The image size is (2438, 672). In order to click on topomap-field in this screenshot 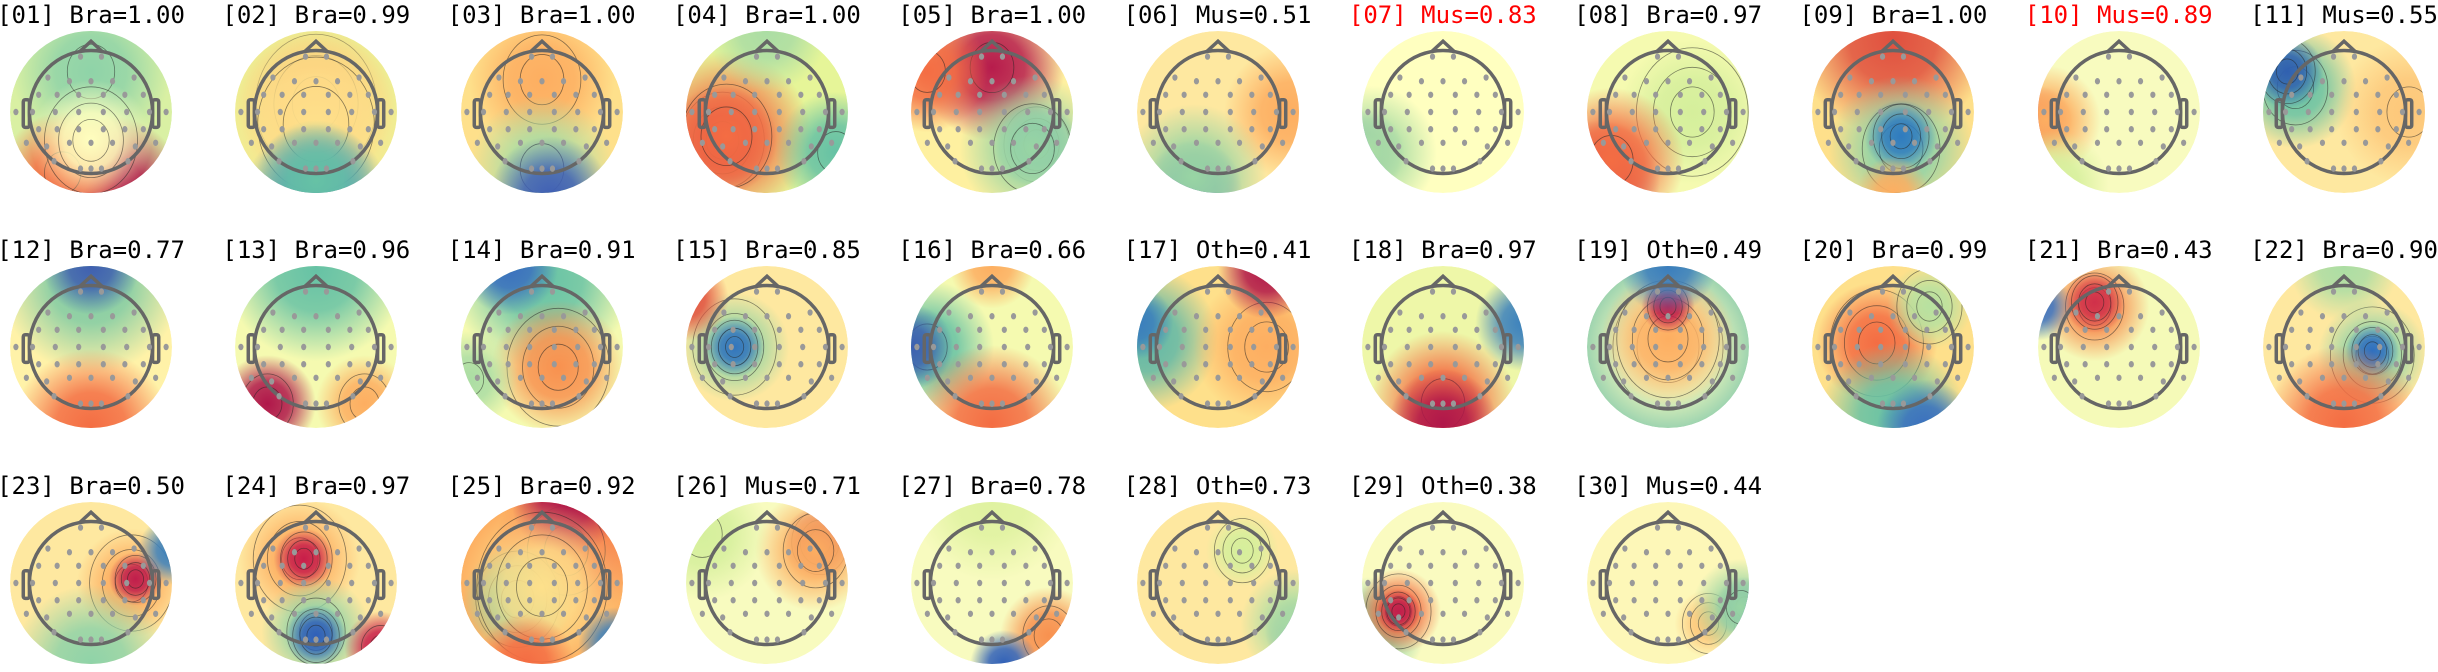, I will do `click(1442, 347)`.